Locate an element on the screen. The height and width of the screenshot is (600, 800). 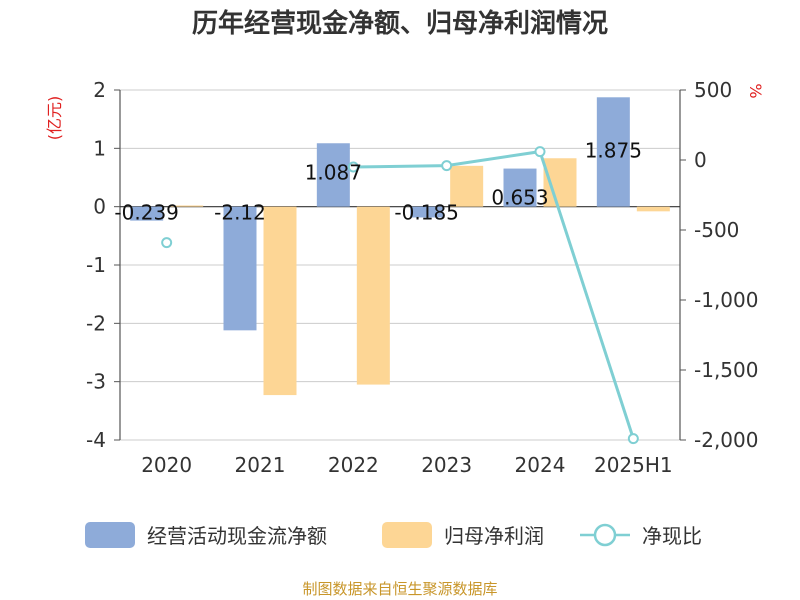
left-tick-label: -4 is located at coordinates (96, 440).